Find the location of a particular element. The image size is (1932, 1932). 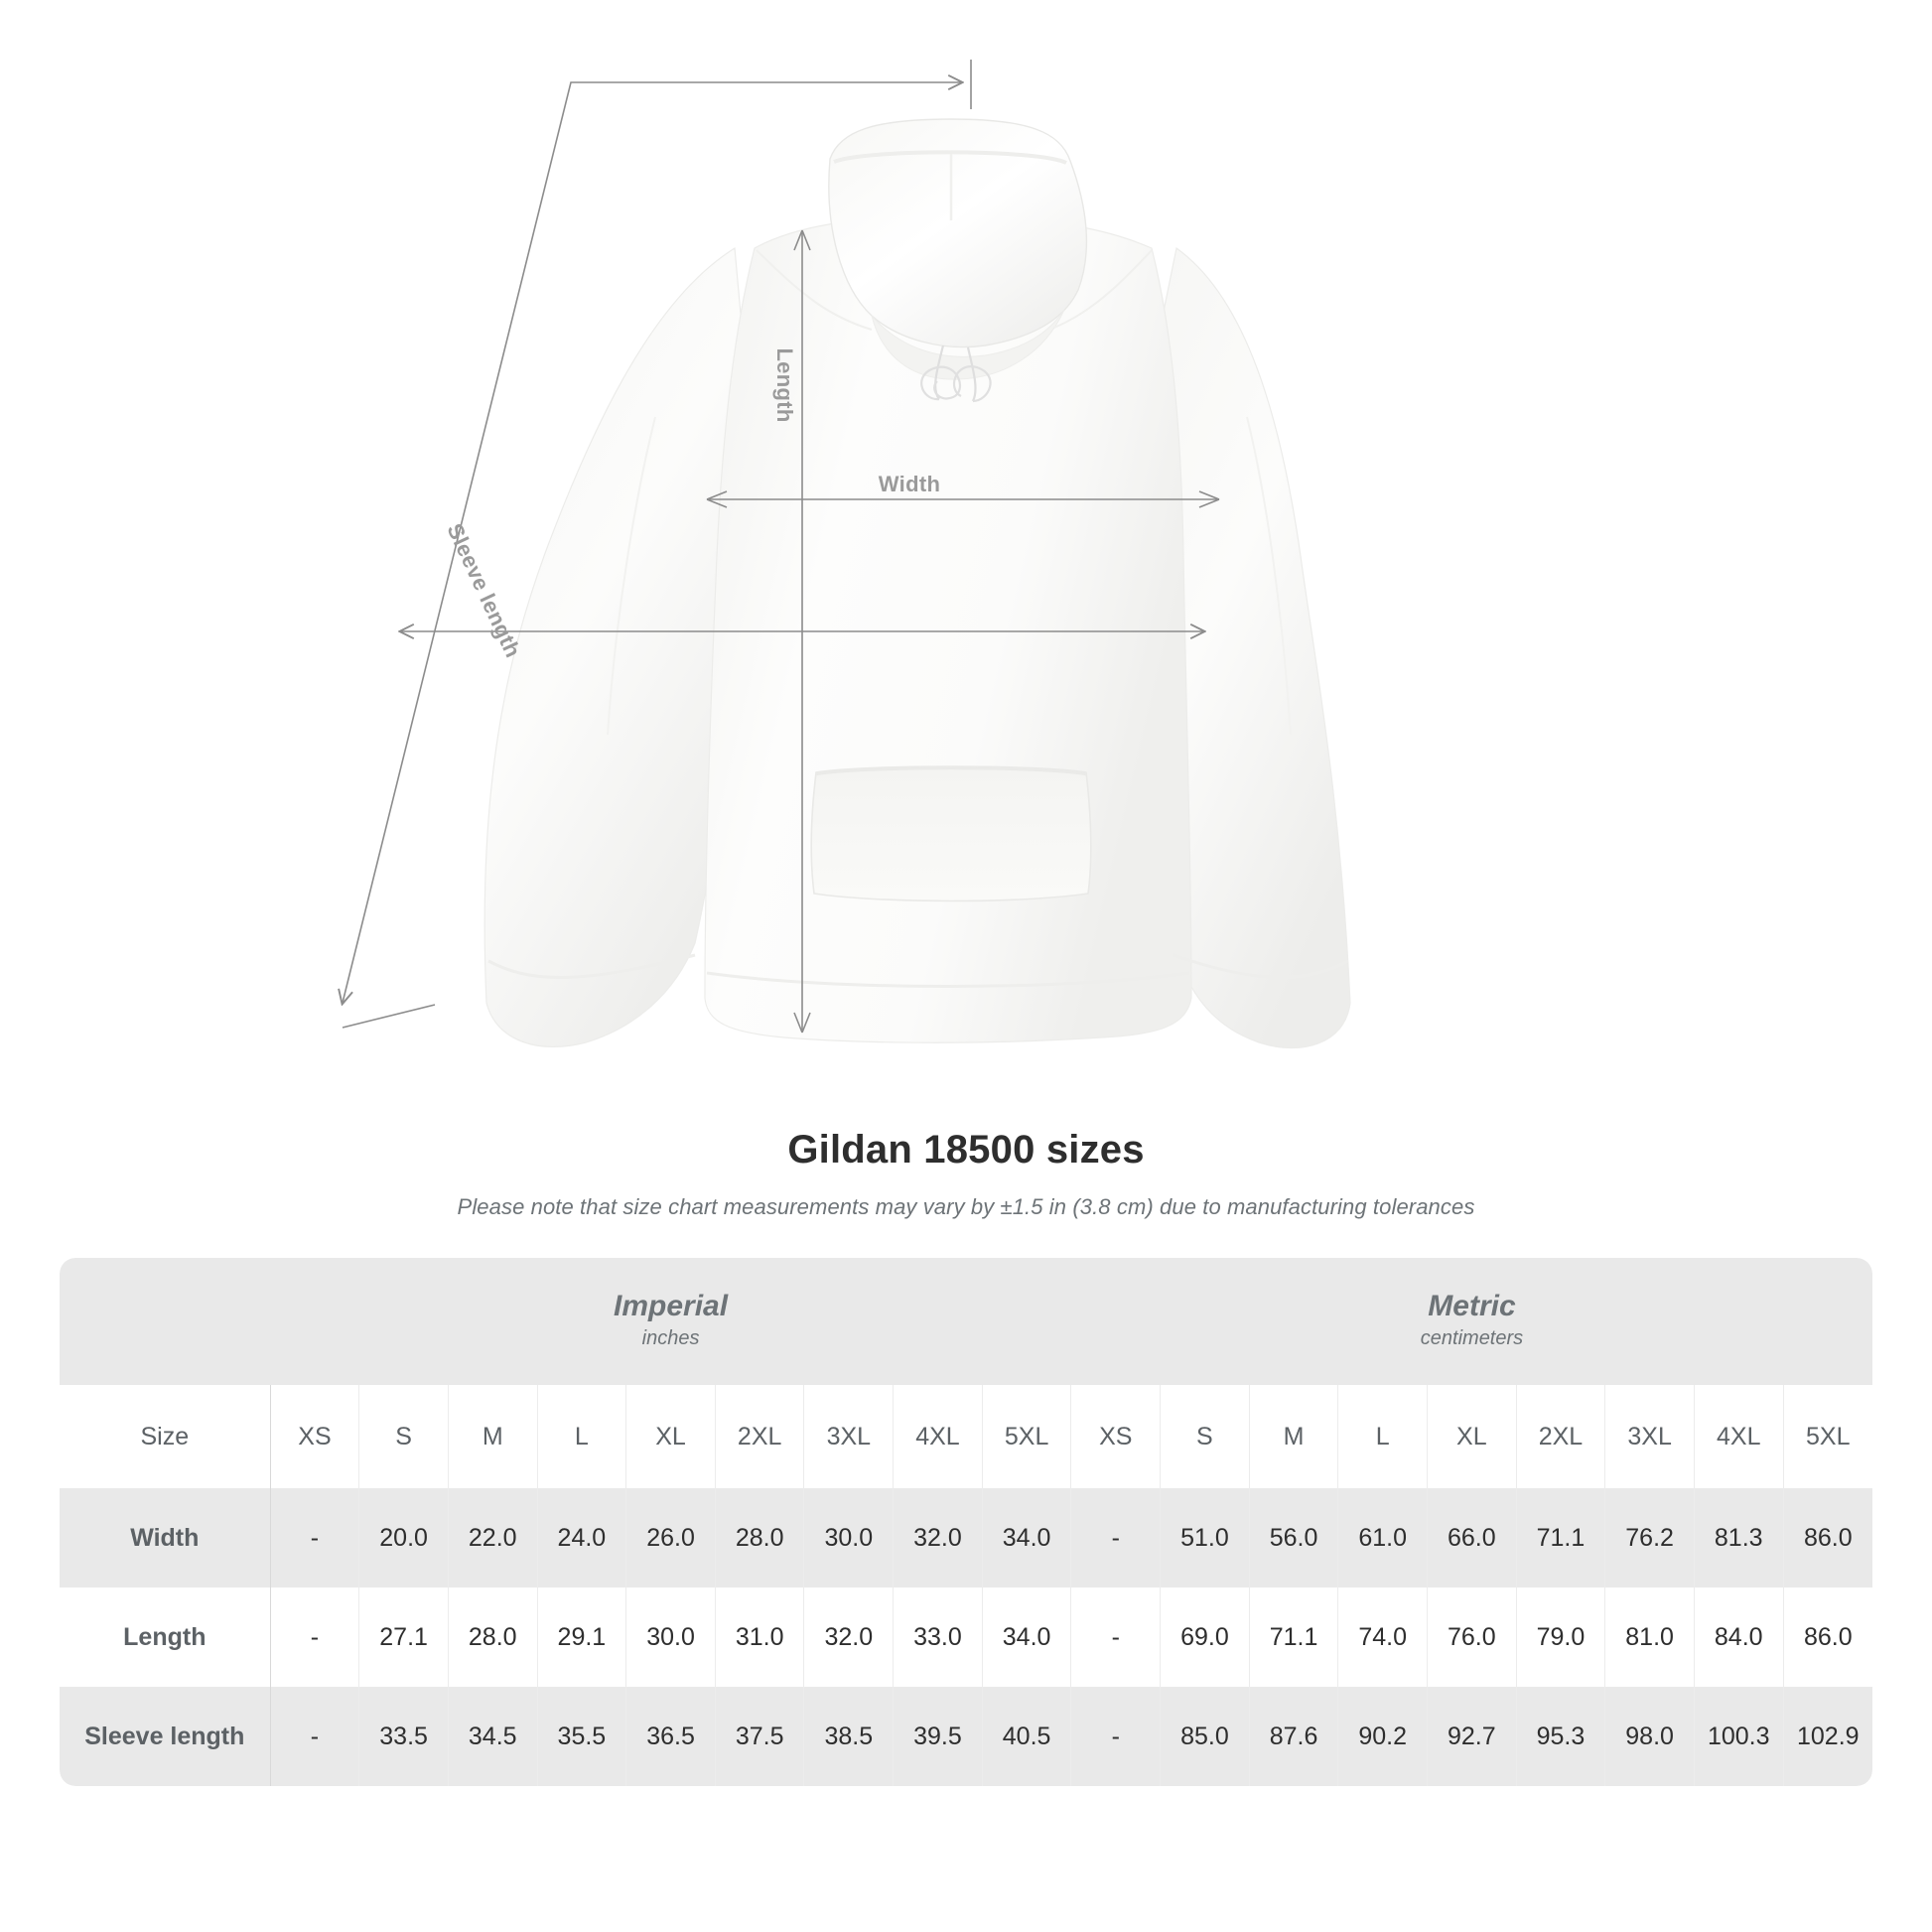

unit-group-imperial: Imperial inches is located at coordinates (670, 1321).